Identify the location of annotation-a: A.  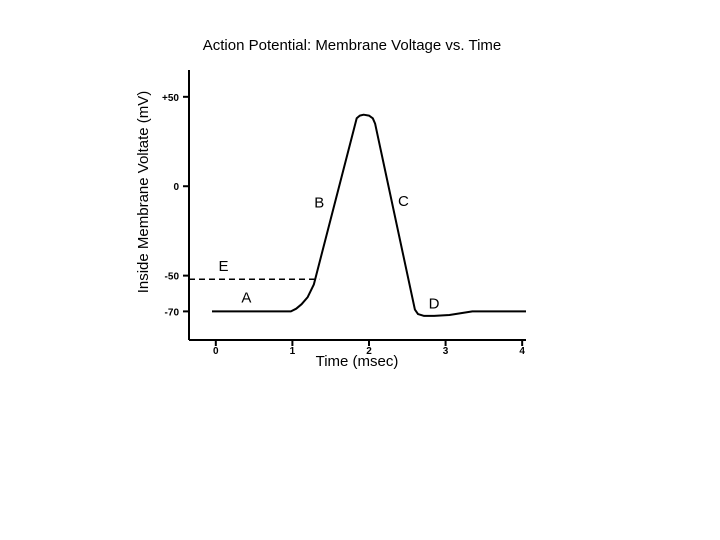
(246, 297).